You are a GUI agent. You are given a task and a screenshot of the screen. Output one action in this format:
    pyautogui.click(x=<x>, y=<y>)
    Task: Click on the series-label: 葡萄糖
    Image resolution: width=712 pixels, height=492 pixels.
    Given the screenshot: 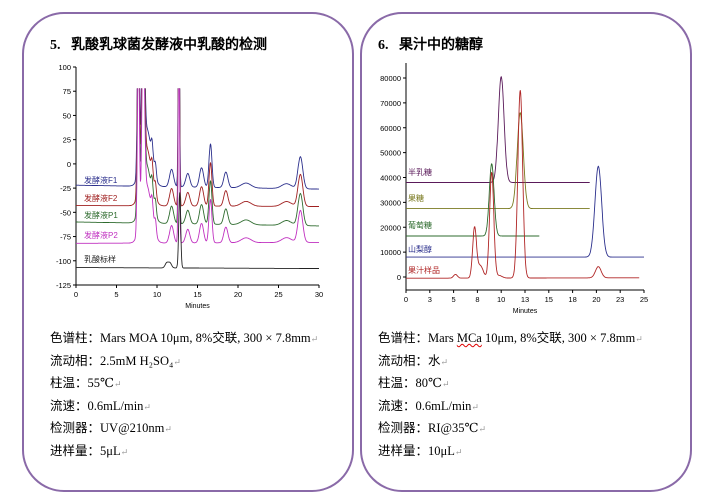 What is the action you would take?
    pyautogui.click(x=420, y=225)
    